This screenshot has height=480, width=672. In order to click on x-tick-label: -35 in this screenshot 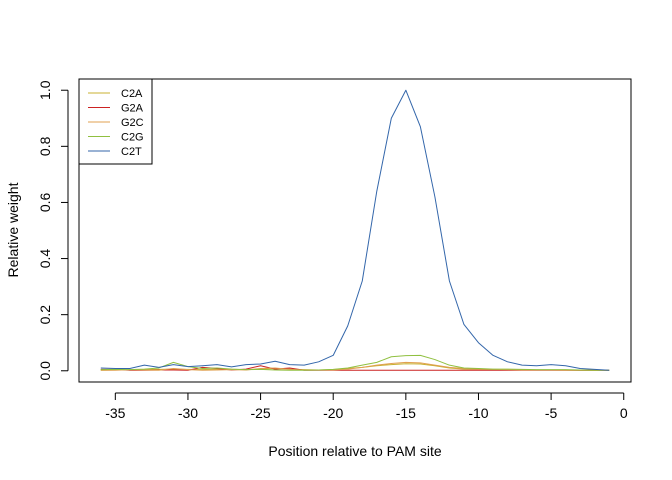, I will do `click(115, 413)`.